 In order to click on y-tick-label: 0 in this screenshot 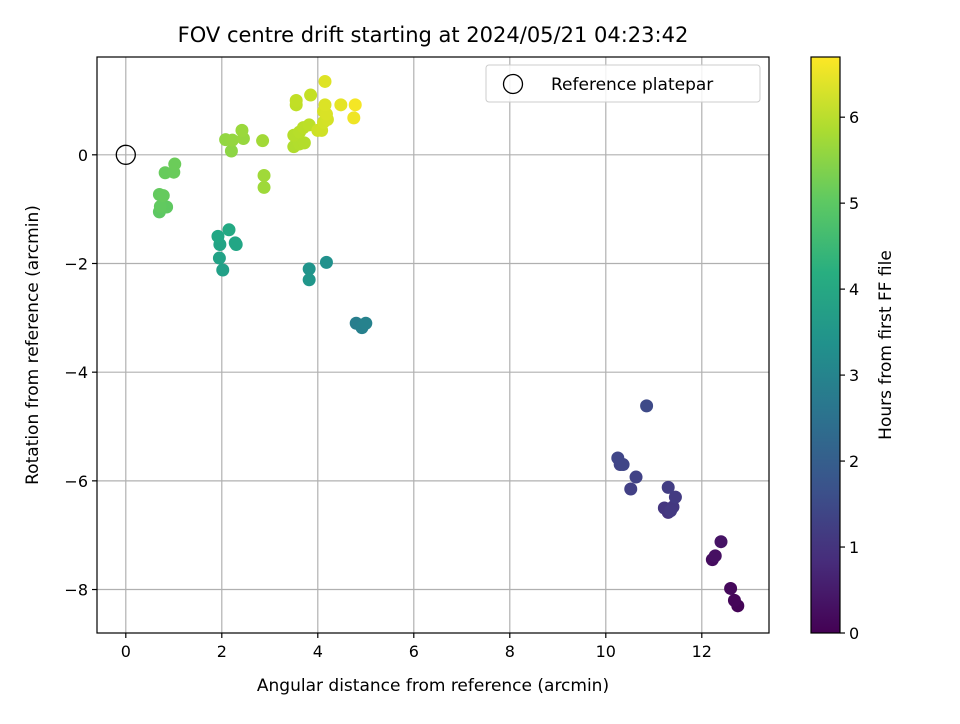, I will do `click(83, 155)`.